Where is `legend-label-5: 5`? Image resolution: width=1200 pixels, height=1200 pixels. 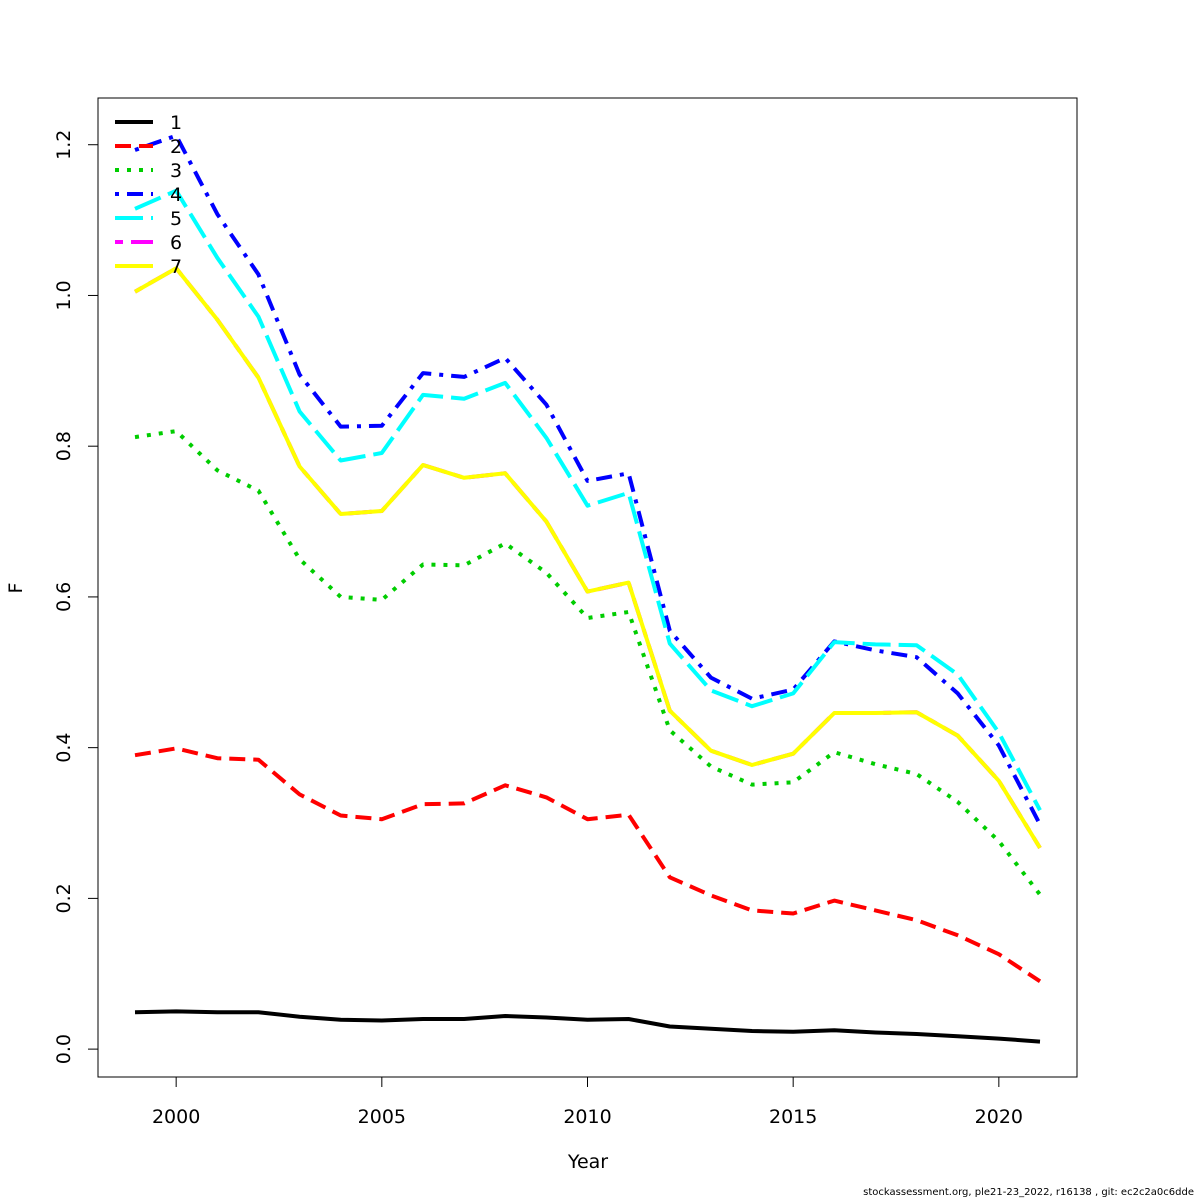
legend-label-5: 5 is located at coordinates (176, 219).